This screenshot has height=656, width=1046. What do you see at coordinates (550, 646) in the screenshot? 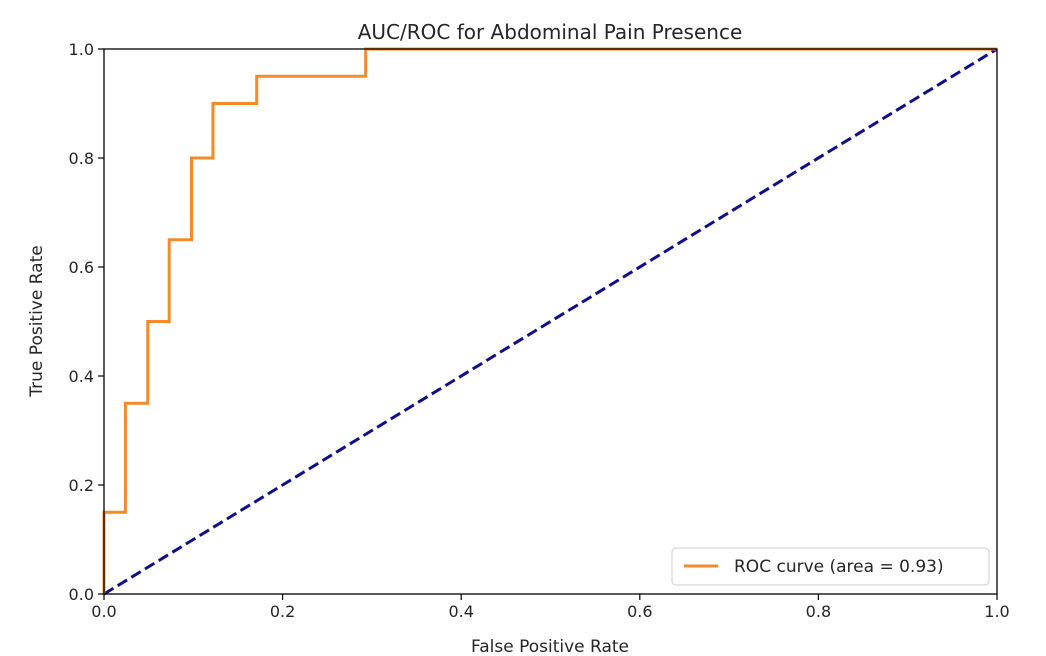
I see `x-axis-label: False Positive Rate` at bounding box center [550, 646].